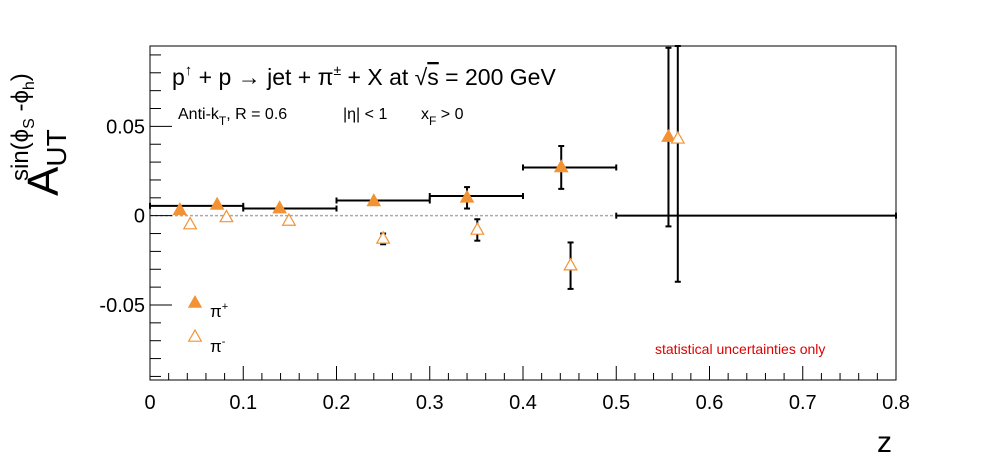 The width and height of the screenshot is (996, 472). I want to click on bin-markers, so click(523, 191).